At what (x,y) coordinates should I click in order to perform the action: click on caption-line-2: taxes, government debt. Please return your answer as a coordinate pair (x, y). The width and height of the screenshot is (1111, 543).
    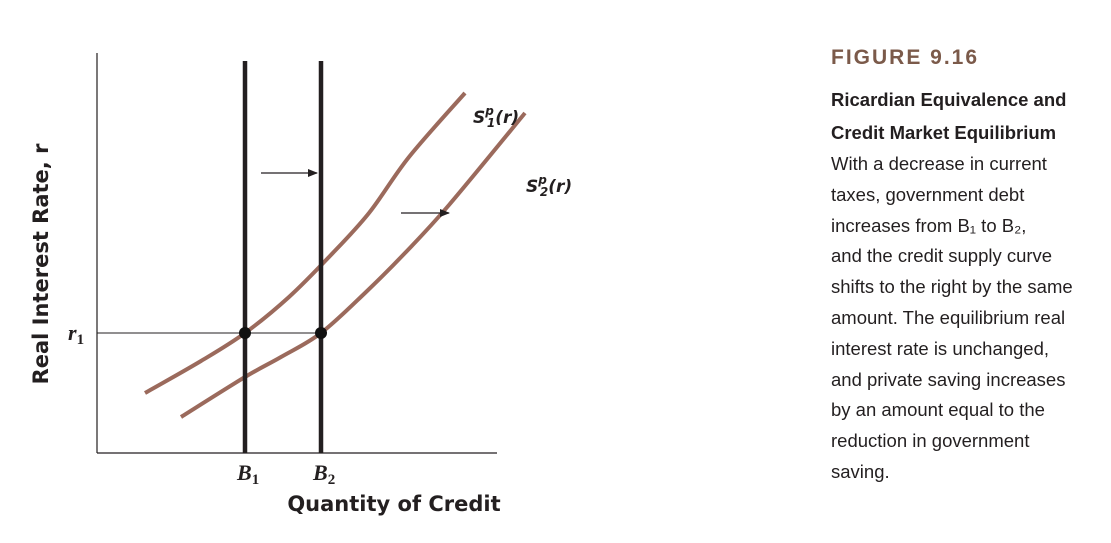
    Looking at the image, I should click on (928, 194).